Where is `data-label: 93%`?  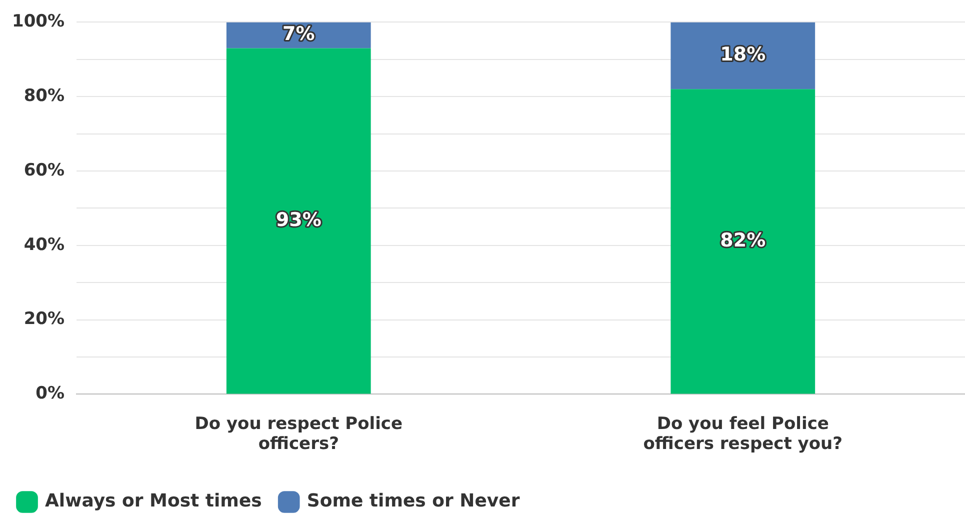 data-label: 93% is located at coordinates (299, 219).